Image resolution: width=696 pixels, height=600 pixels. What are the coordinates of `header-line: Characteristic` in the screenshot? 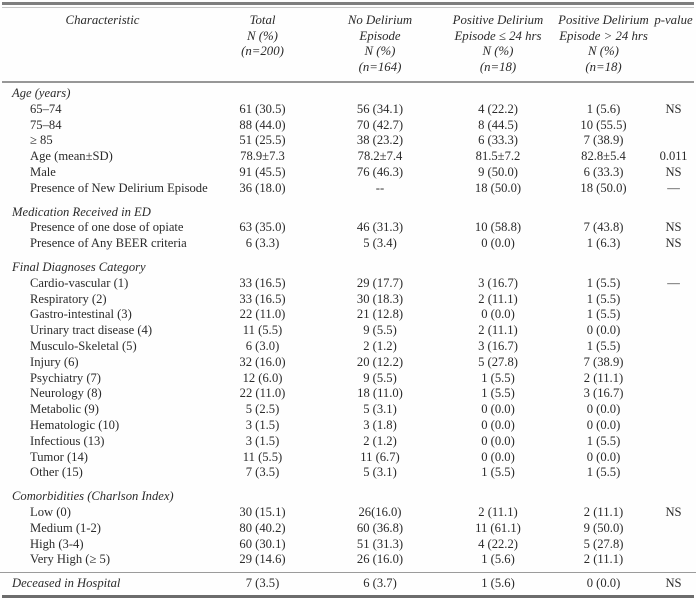 It's located at (102, 20).